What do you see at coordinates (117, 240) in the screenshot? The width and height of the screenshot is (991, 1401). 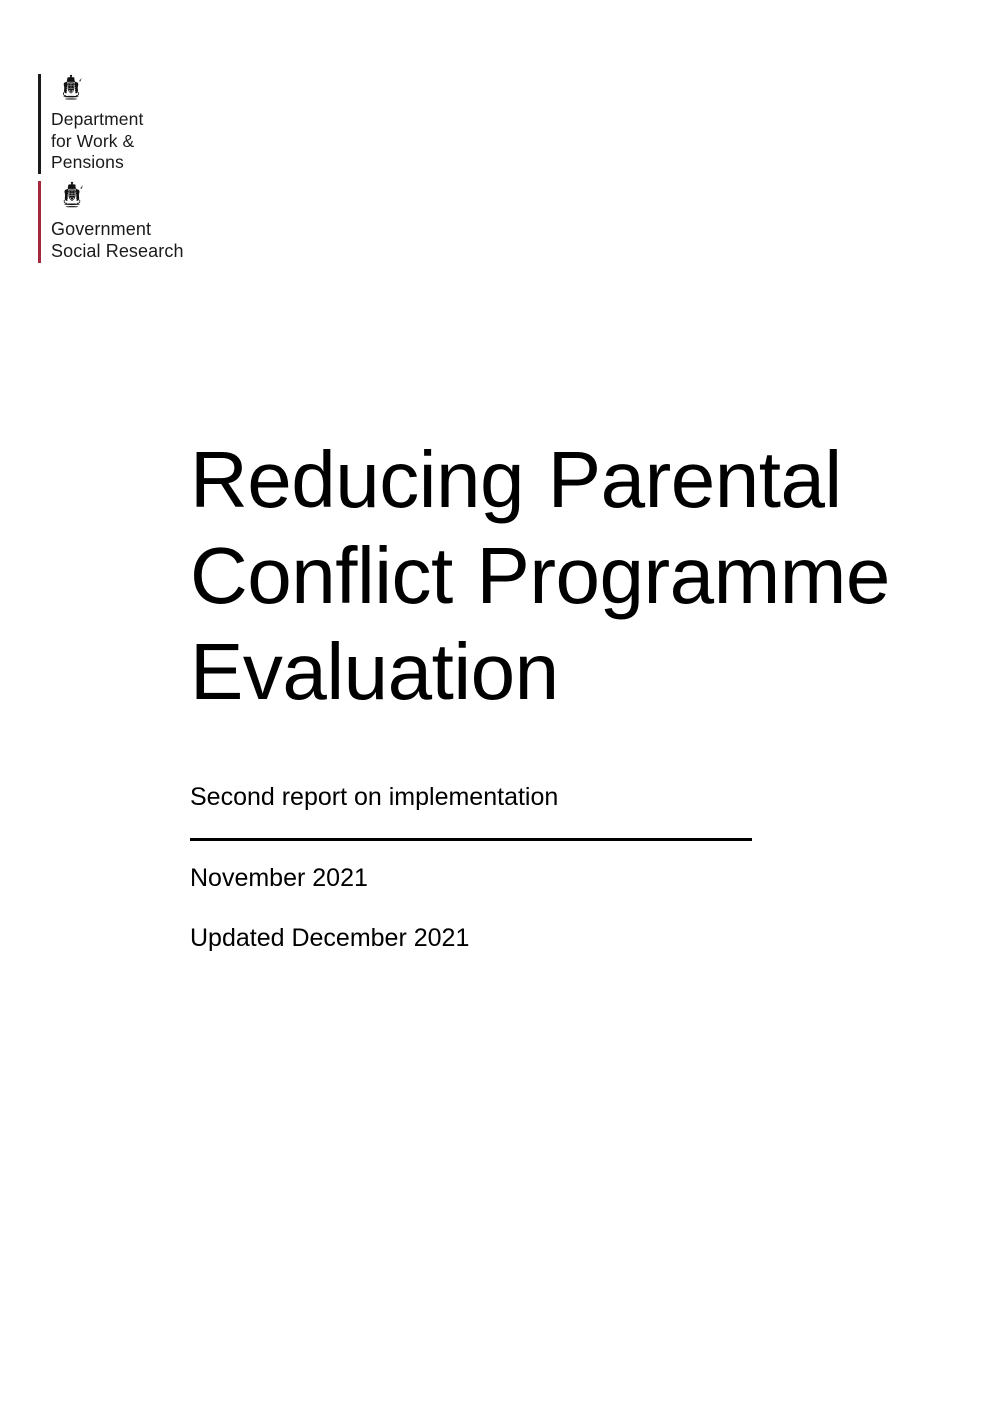 I see `gsr-logo-text: Government Social Research` at bounding box center [117, 240].